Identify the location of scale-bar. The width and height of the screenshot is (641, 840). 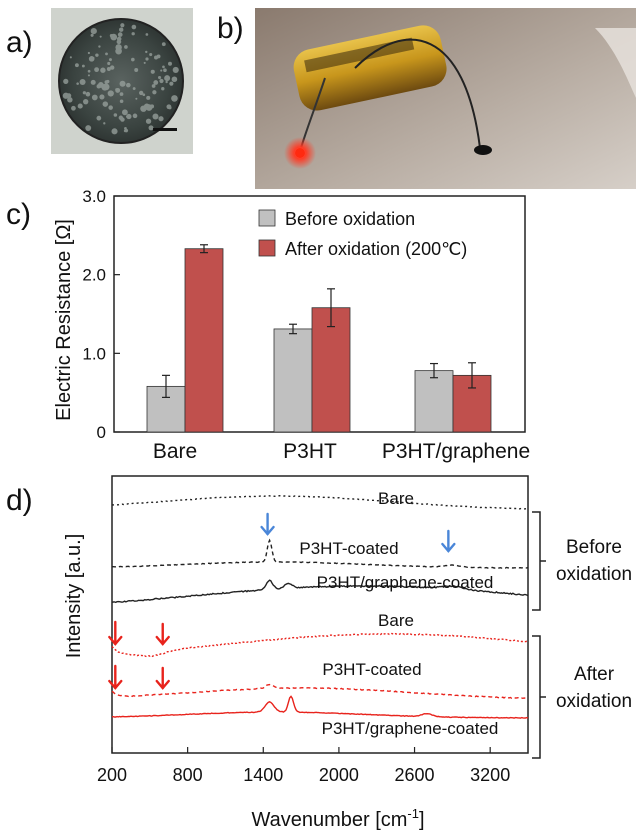
(165, 129).